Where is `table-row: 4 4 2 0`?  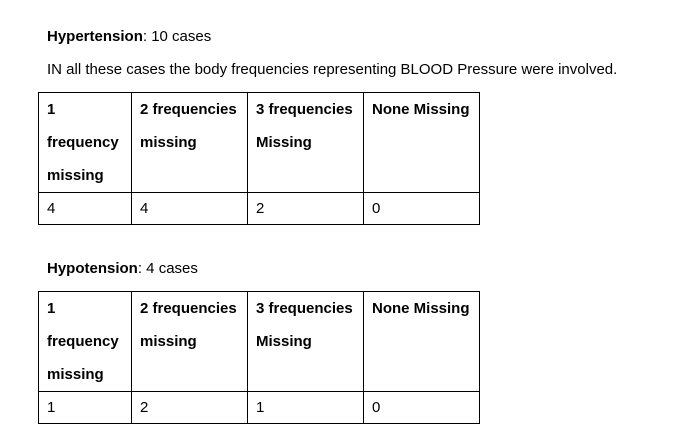
table-row: 4 4 2 0 is located at coordinates (259, 208).